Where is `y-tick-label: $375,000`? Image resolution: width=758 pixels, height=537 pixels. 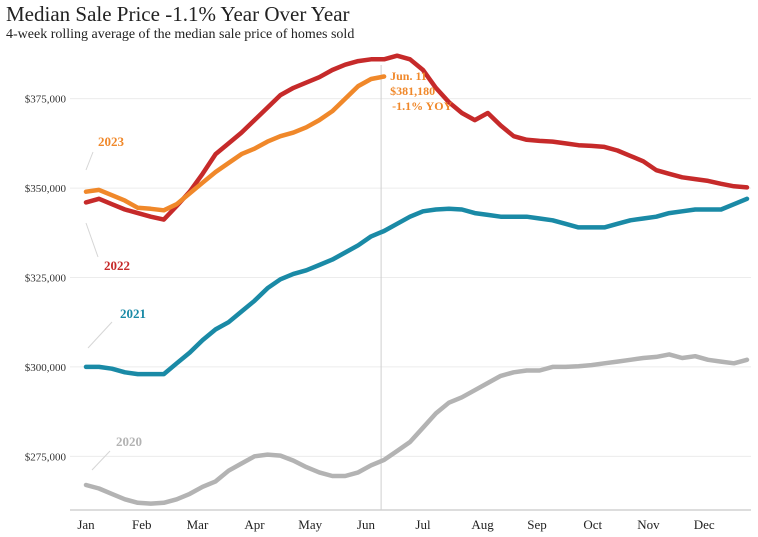
y-tick-label: $375,000 is located at coordinates (46, 100).